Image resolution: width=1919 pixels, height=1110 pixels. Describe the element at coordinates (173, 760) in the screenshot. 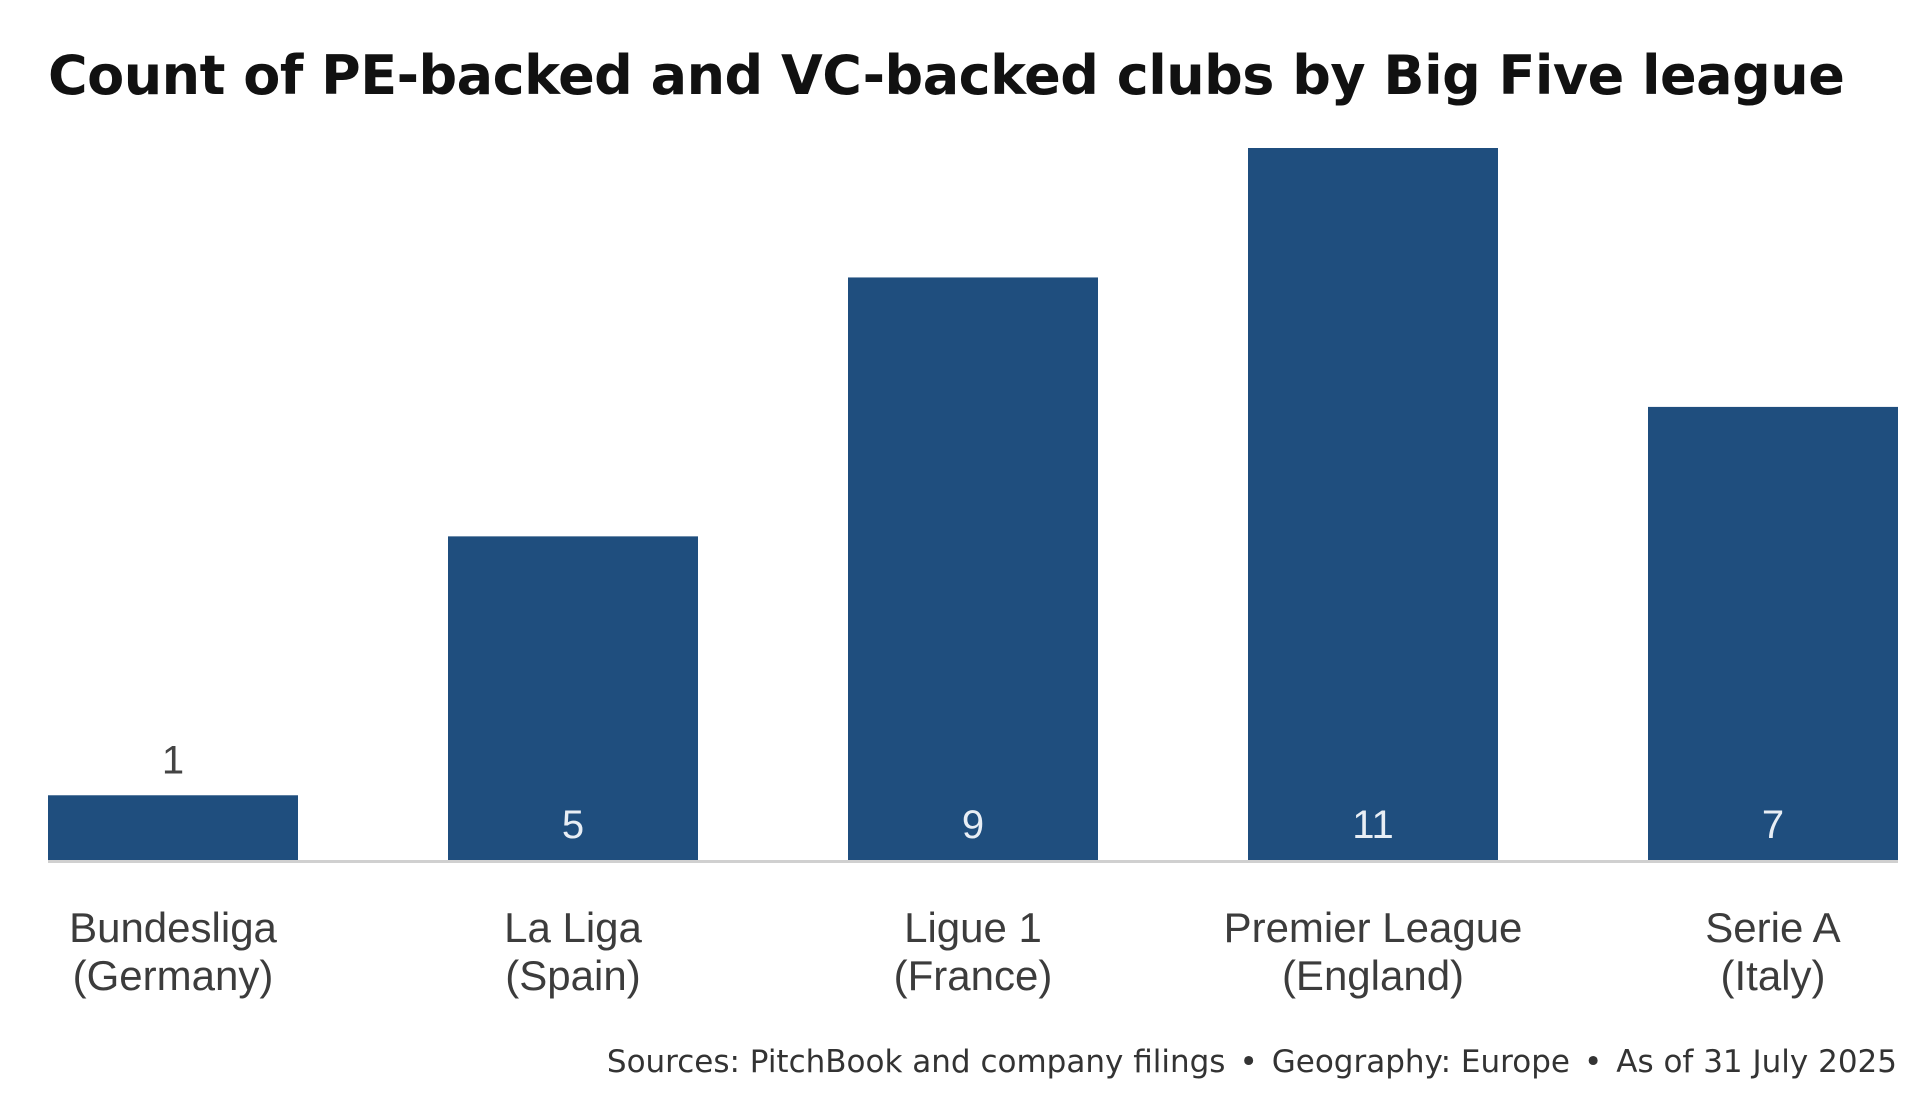

I see `bar-value-label: 1` at that location.